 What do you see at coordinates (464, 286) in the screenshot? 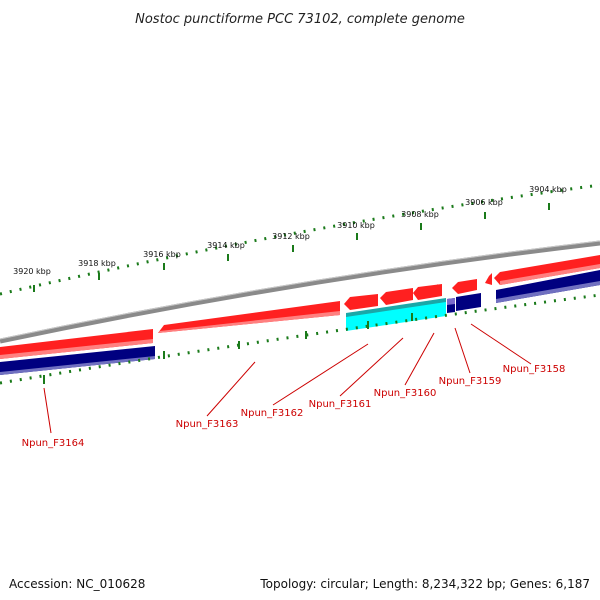
I see `gene-npun-f3159` at bounding box center [464, 286].